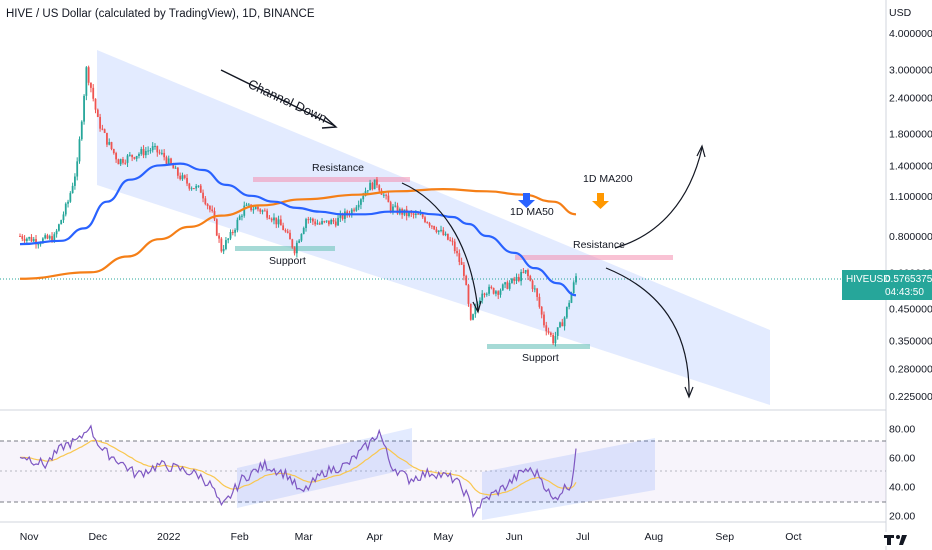  I want to click on rsi-signal-line, so click(298, 467).